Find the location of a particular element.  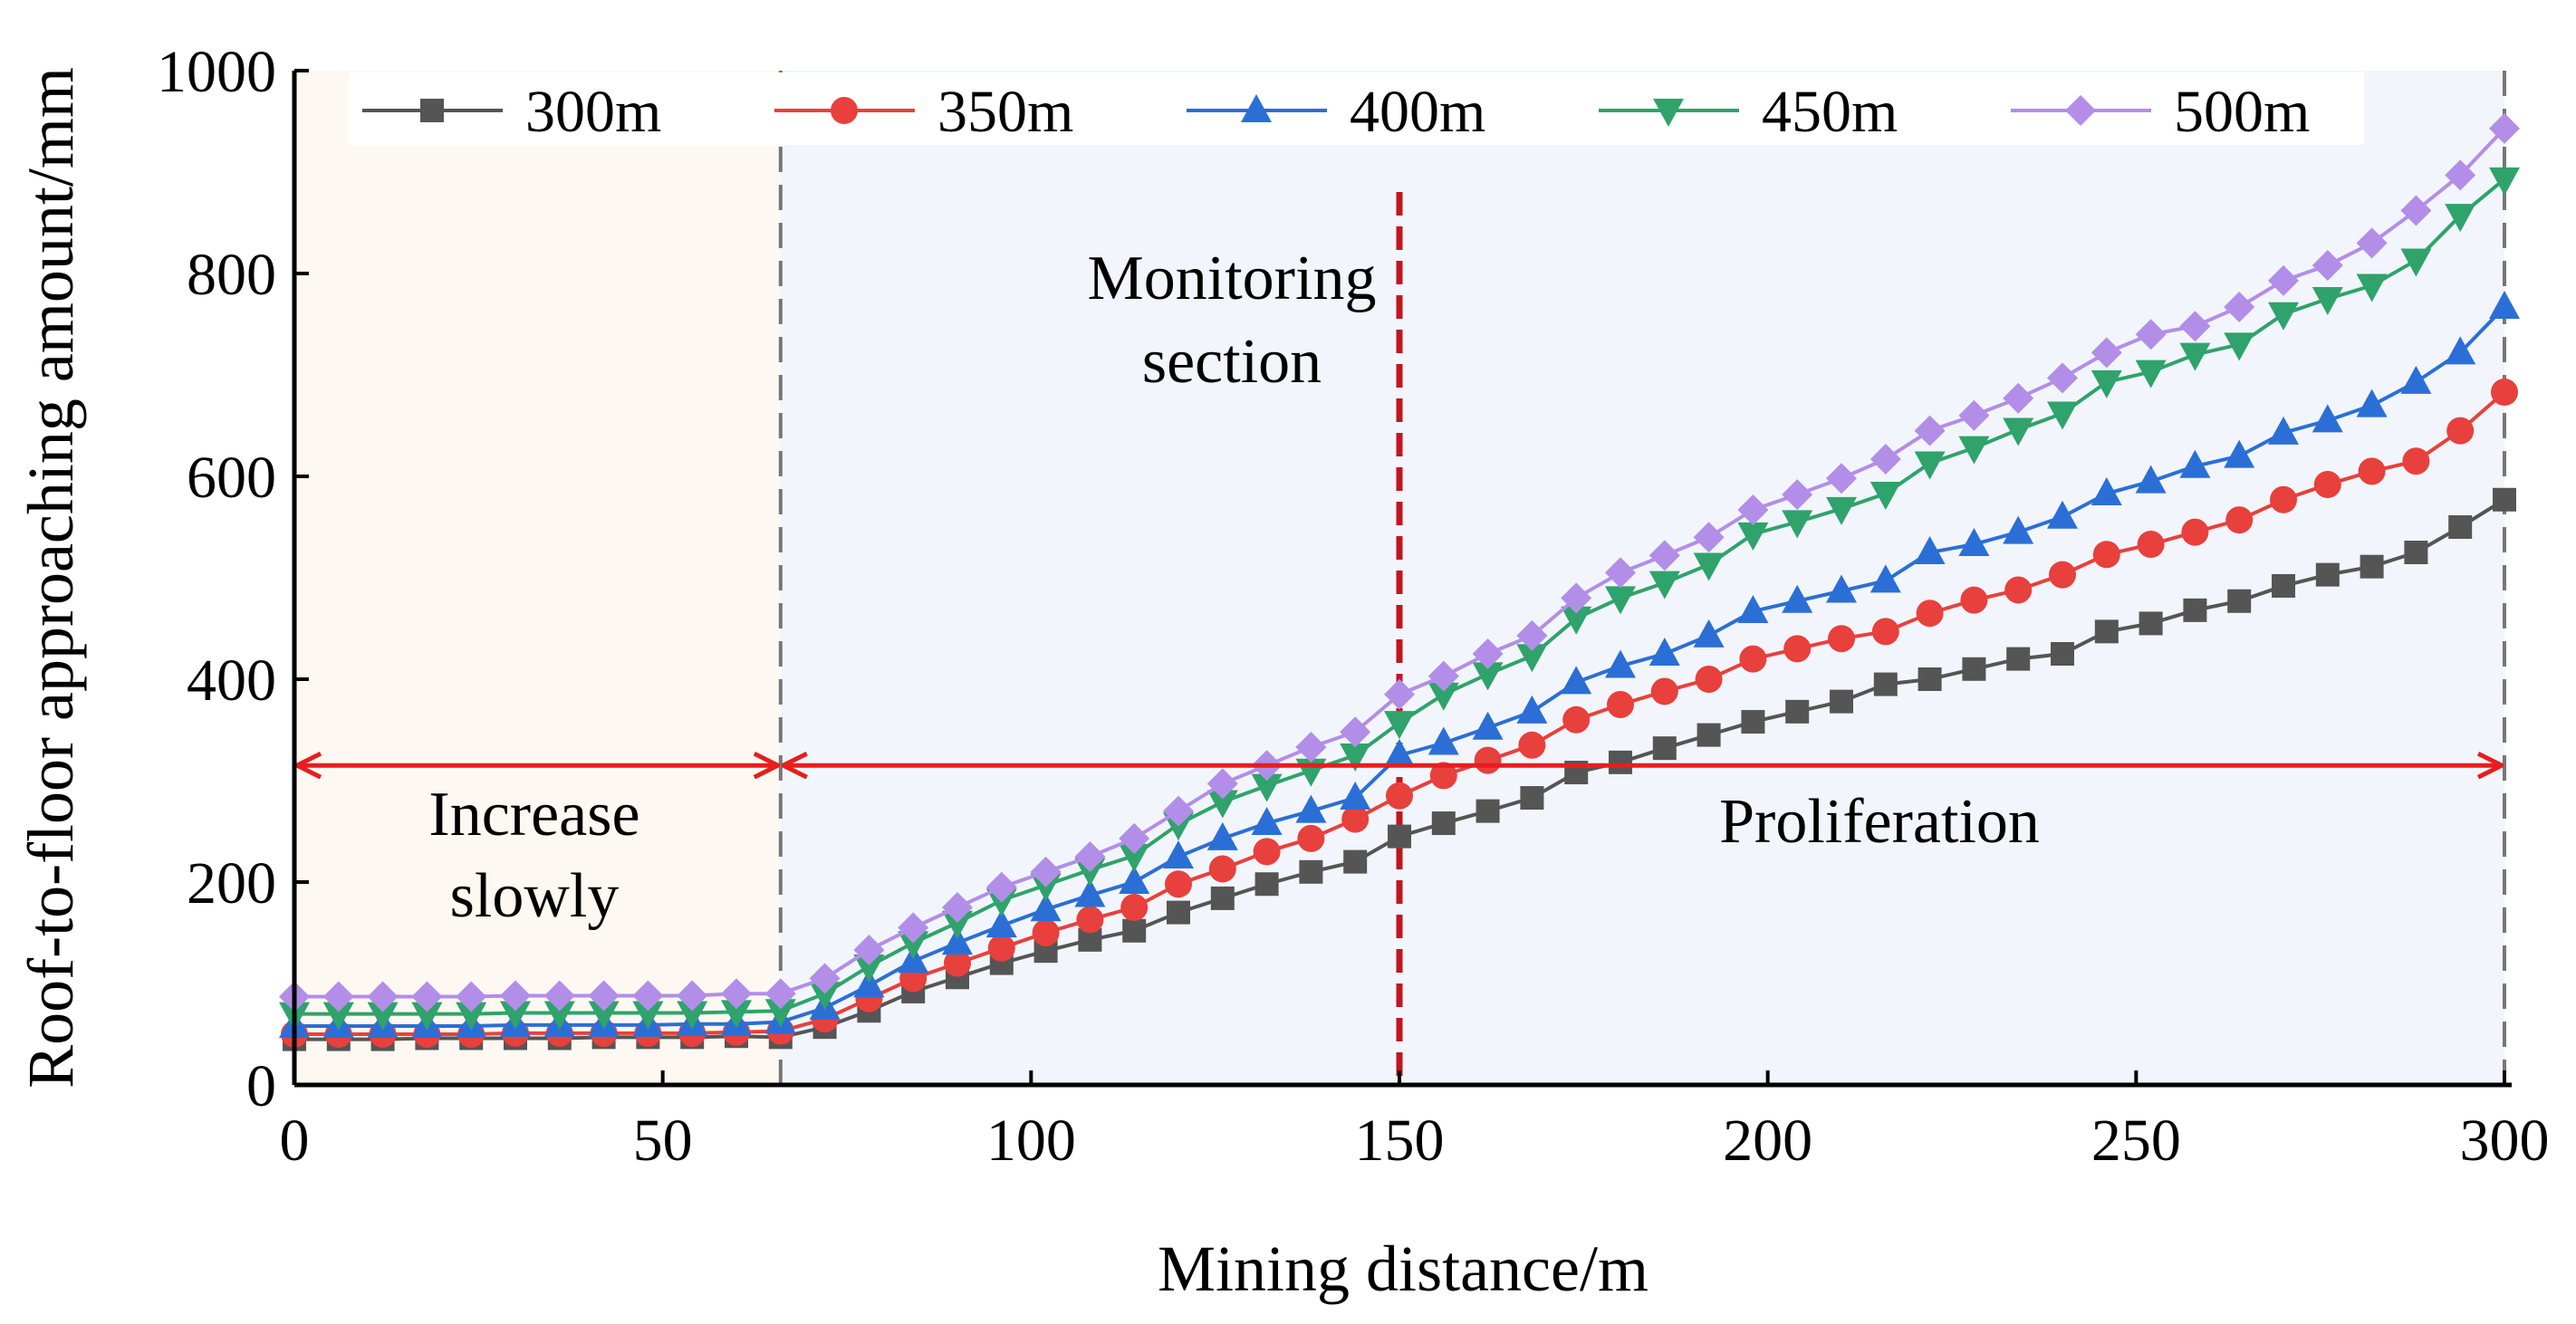

x-tick-label-200: 200 is located at coordinates (1767, 1141).